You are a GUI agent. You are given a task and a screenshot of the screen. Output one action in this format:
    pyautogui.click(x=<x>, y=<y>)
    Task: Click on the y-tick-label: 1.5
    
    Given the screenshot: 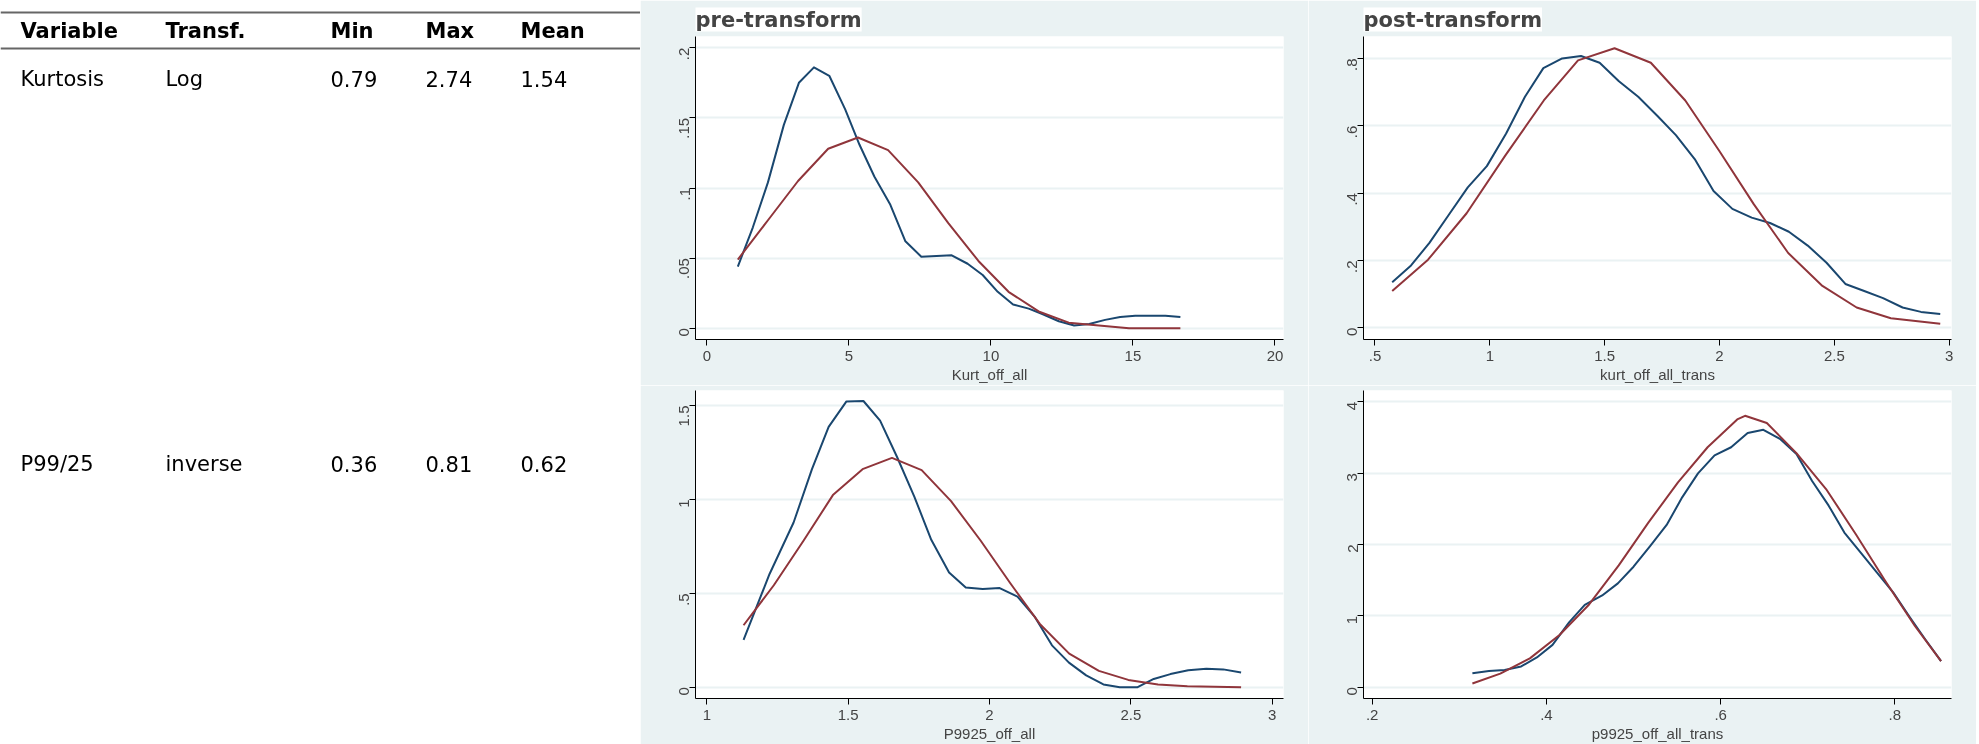 What is the action you would take?
    pyautogui.click(x=684, y=416)
    